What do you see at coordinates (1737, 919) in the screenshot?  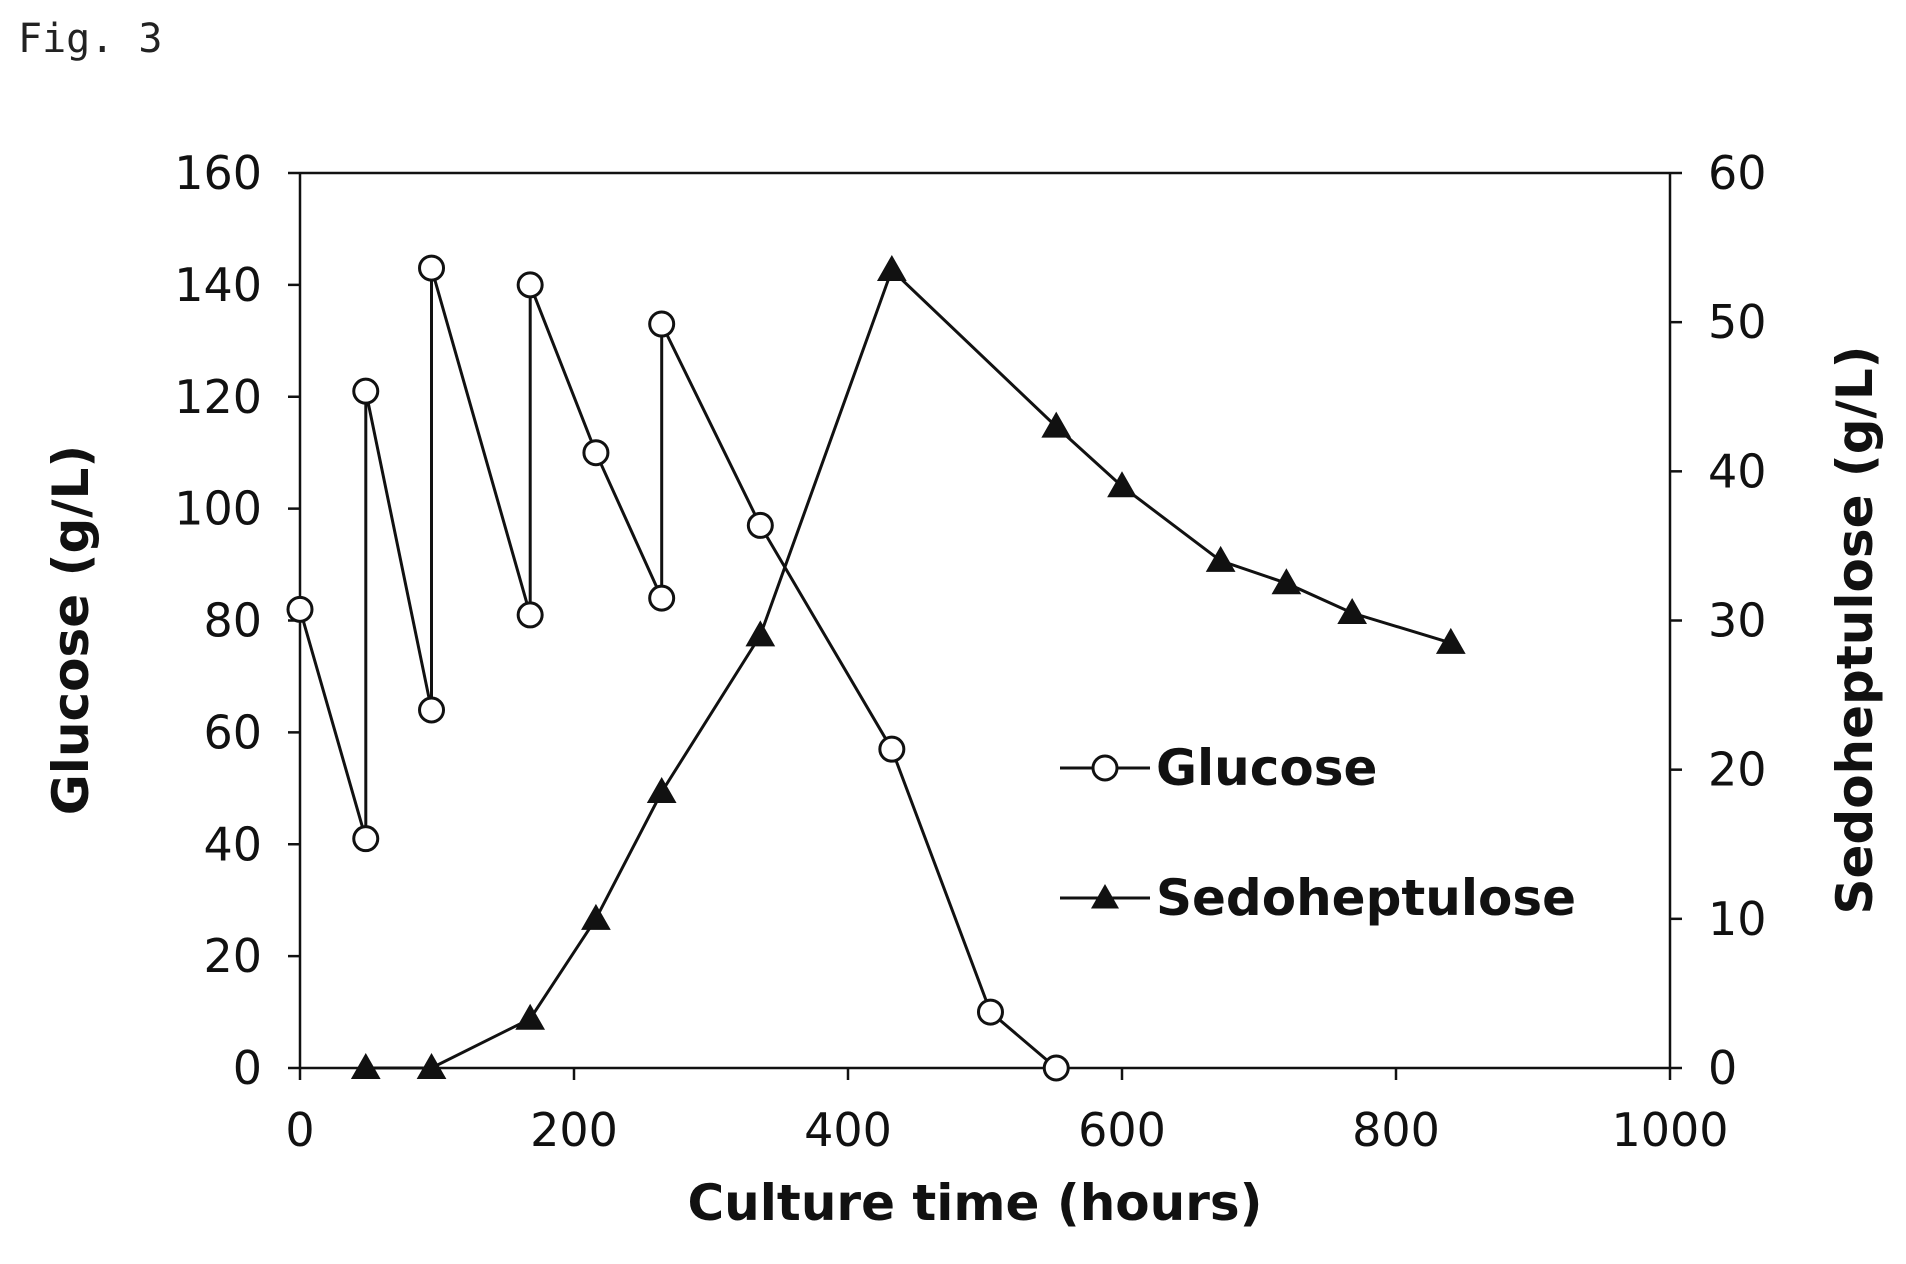 I see `y2-tick-label: 10` at bounding box center [1737, 919].